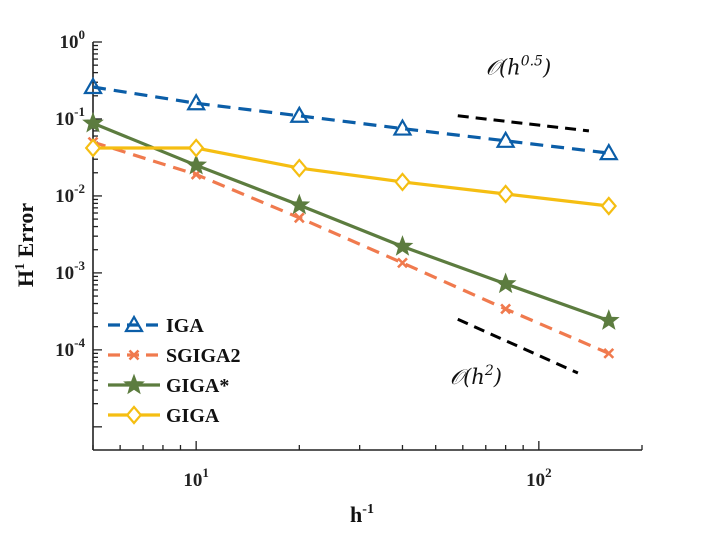 This screenshot has width=710, height=533. What do you see at coordinates (70, 348) in the screenshot?
I see `y-tick-label: 10⁻⁴` at bounding box center [70, 348].